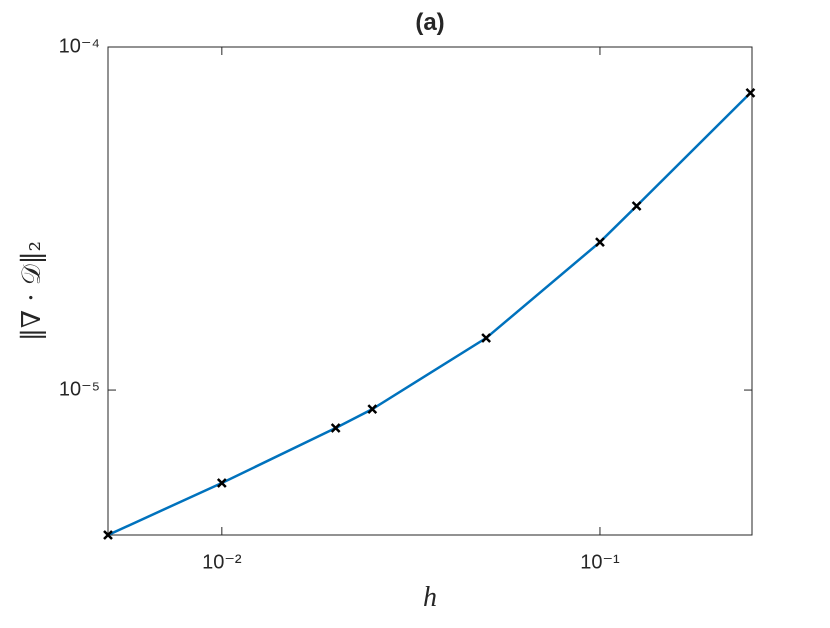 The image size is (830, 628). Describe the element at coordinates (600, 562) in the screenshot. I see `x-tick-label: 10⁻¹` at that location.